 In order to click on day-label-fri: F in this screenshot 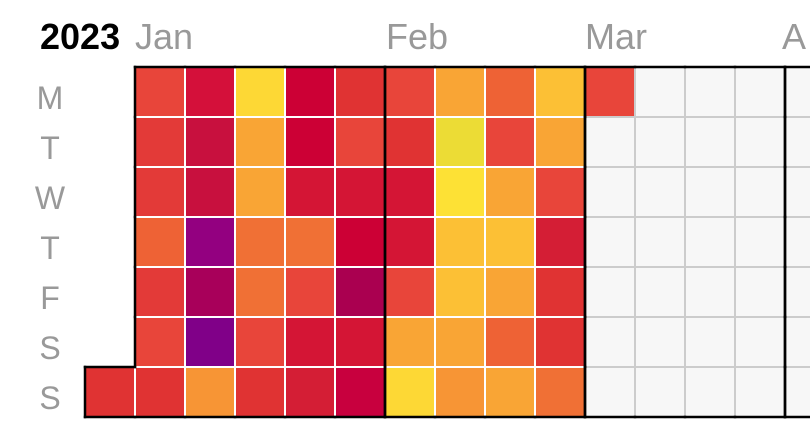, I will do `click(50, 298)`.